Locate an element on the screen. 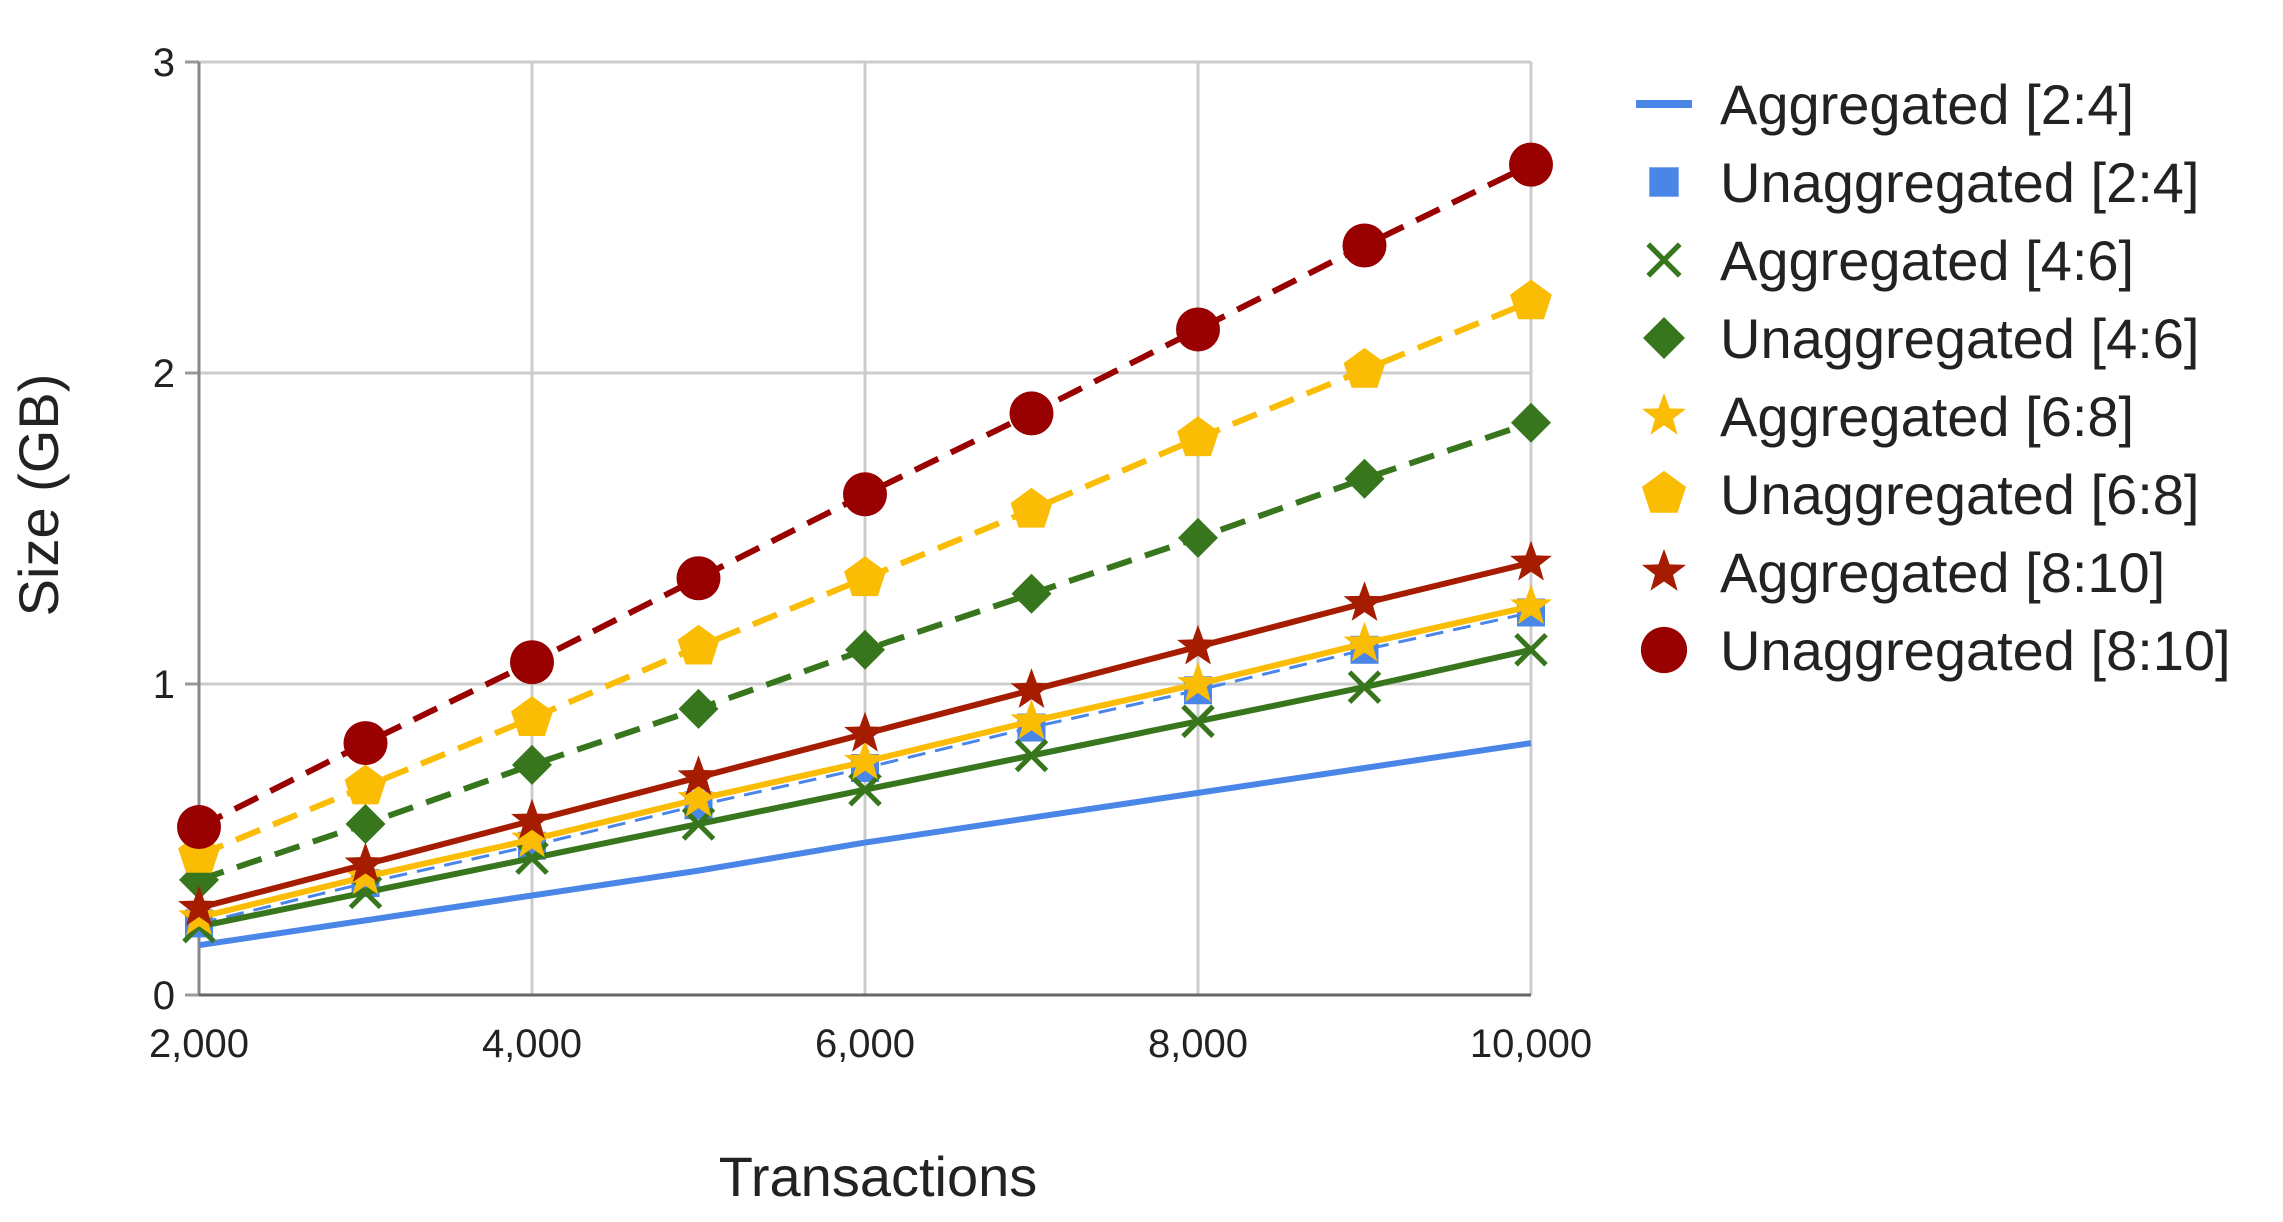 The image size is (2283, 1222). legend-item: Aggregated [6:8] is located at coordinates (1888, 416).